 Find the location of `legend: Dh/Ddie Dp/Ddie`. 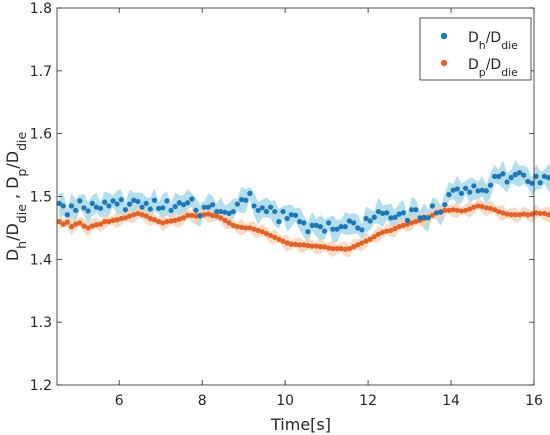

legend: Dh/Ddie Dp/Ddie is located at coordinates (475, 49).